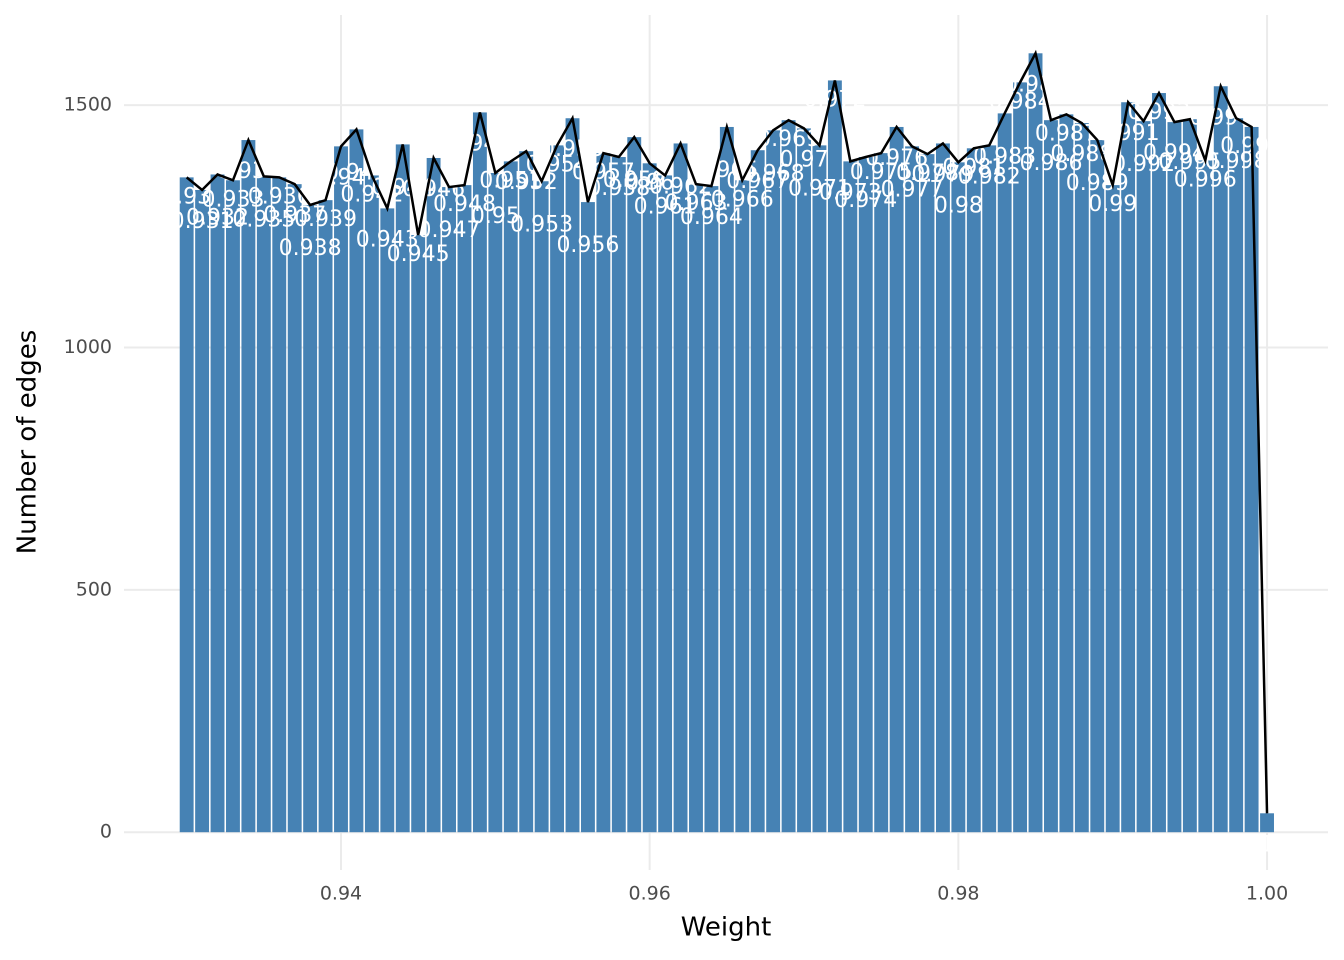  What do you see at coordinates (449, 230) in the screenshot?
I see `bar-label: 0.947` at bounding box center [449, 230].